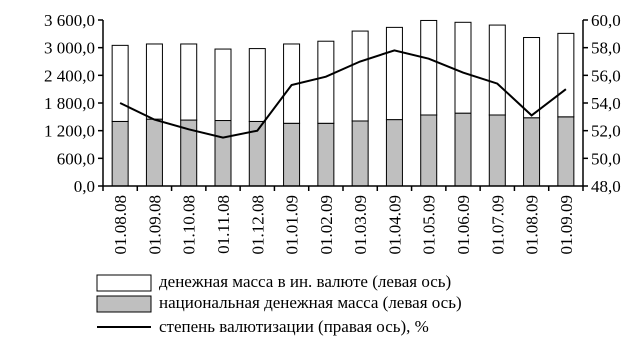 The image size is (641, 358). Describe the element at coordinates (606, 75) in the screenshot. I see `right-tick-label-4: 56,0` at that location.